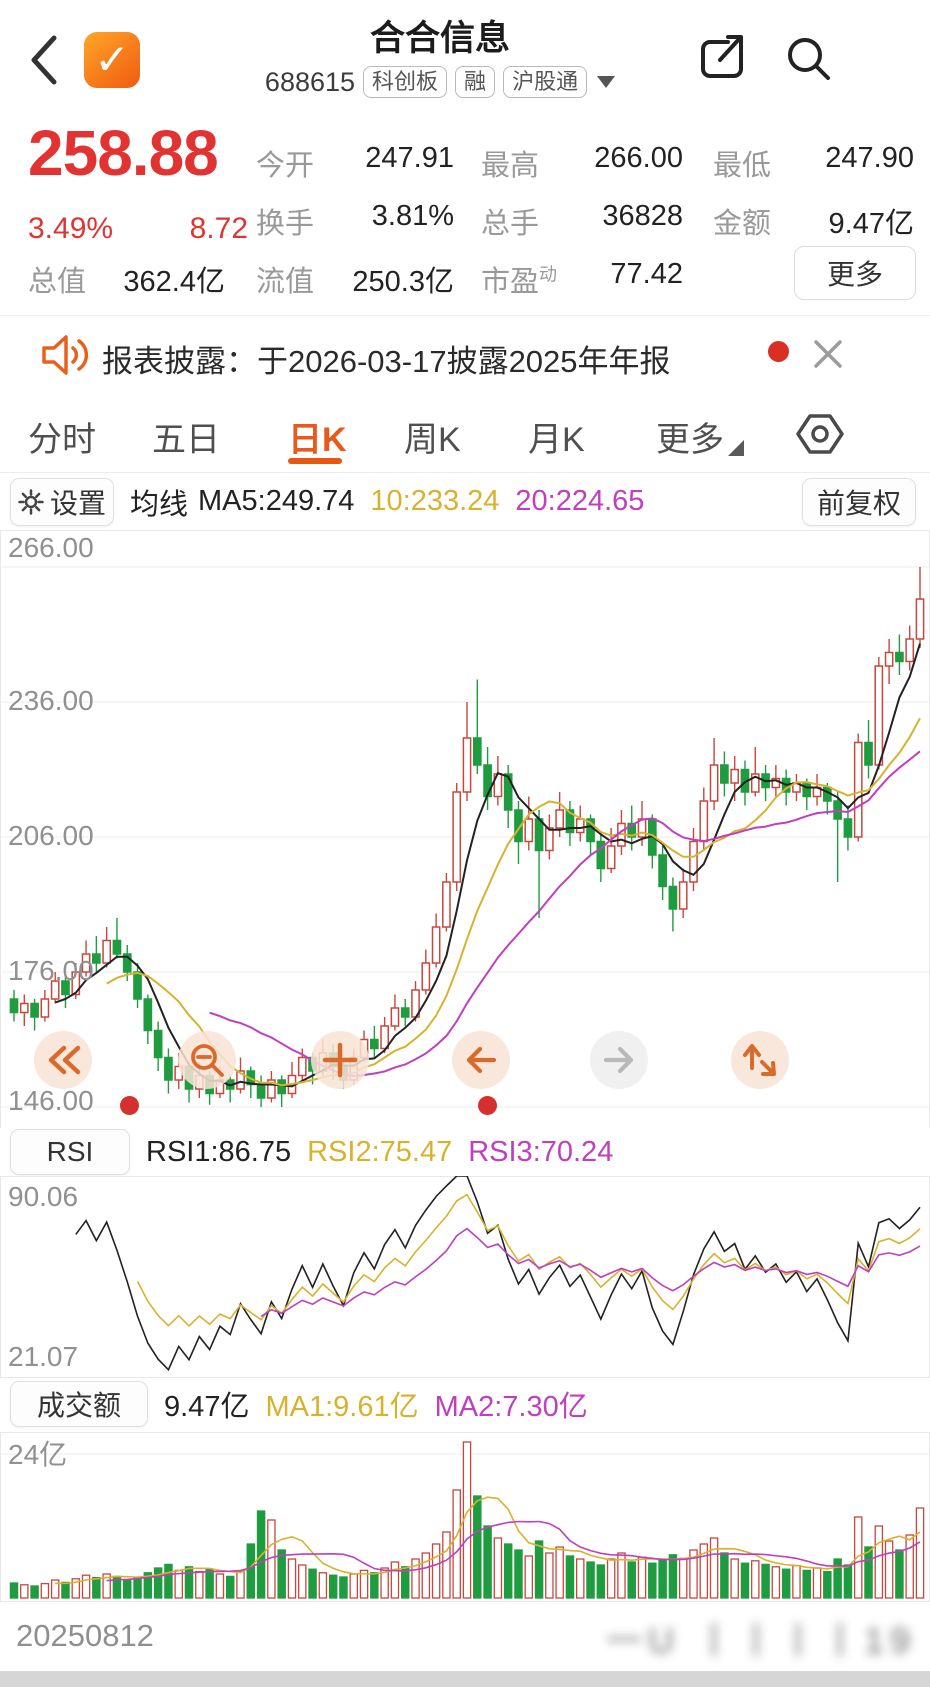 This screenshot has height=1687, width=930. I want to click on tab-five-day: 五日, so click(186, 440).